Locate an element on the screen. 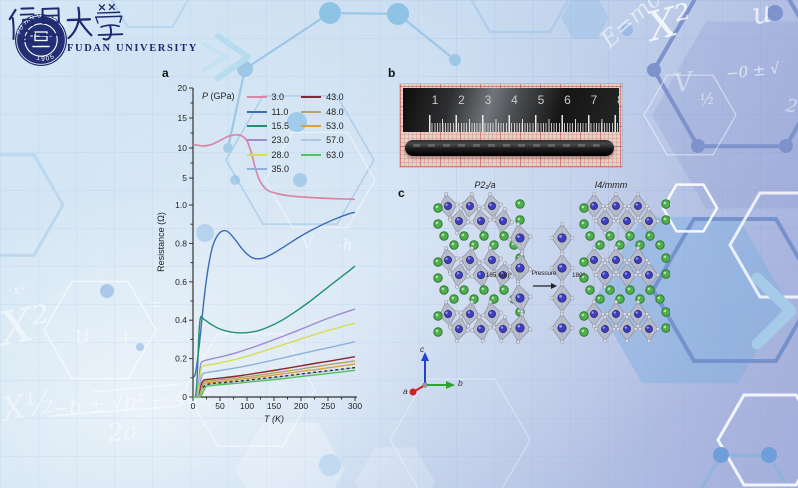 The width and height of the screenshot is (798, 488). legend-label: 53.0 is located at coordinates (335, 125).